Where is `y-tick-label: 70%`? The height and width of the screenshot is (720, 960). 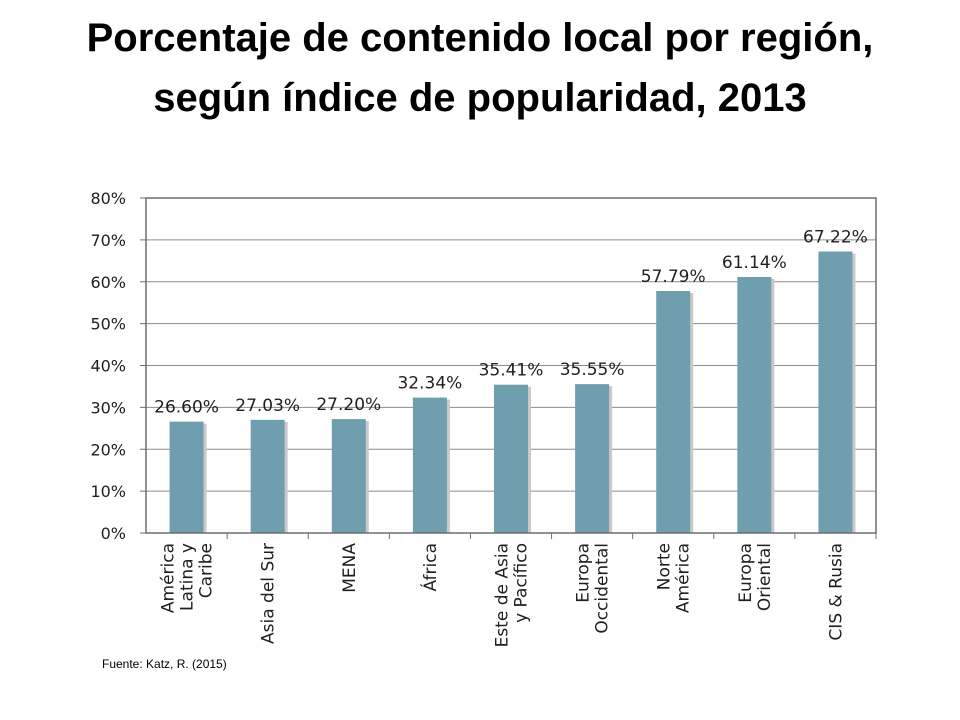 y-tick-label: 70% is located at coordinates (108, 240).